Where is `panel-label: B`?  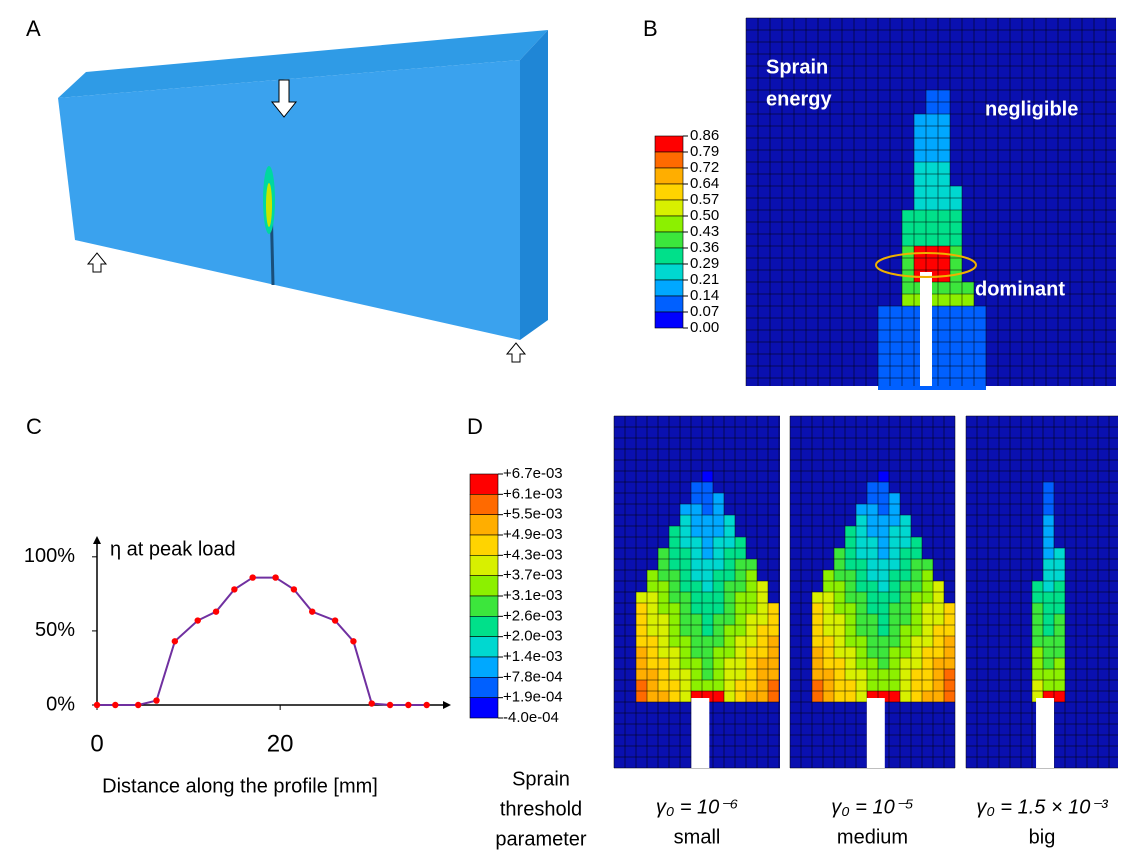
panel-label: B is located at coordinates (650, 28).